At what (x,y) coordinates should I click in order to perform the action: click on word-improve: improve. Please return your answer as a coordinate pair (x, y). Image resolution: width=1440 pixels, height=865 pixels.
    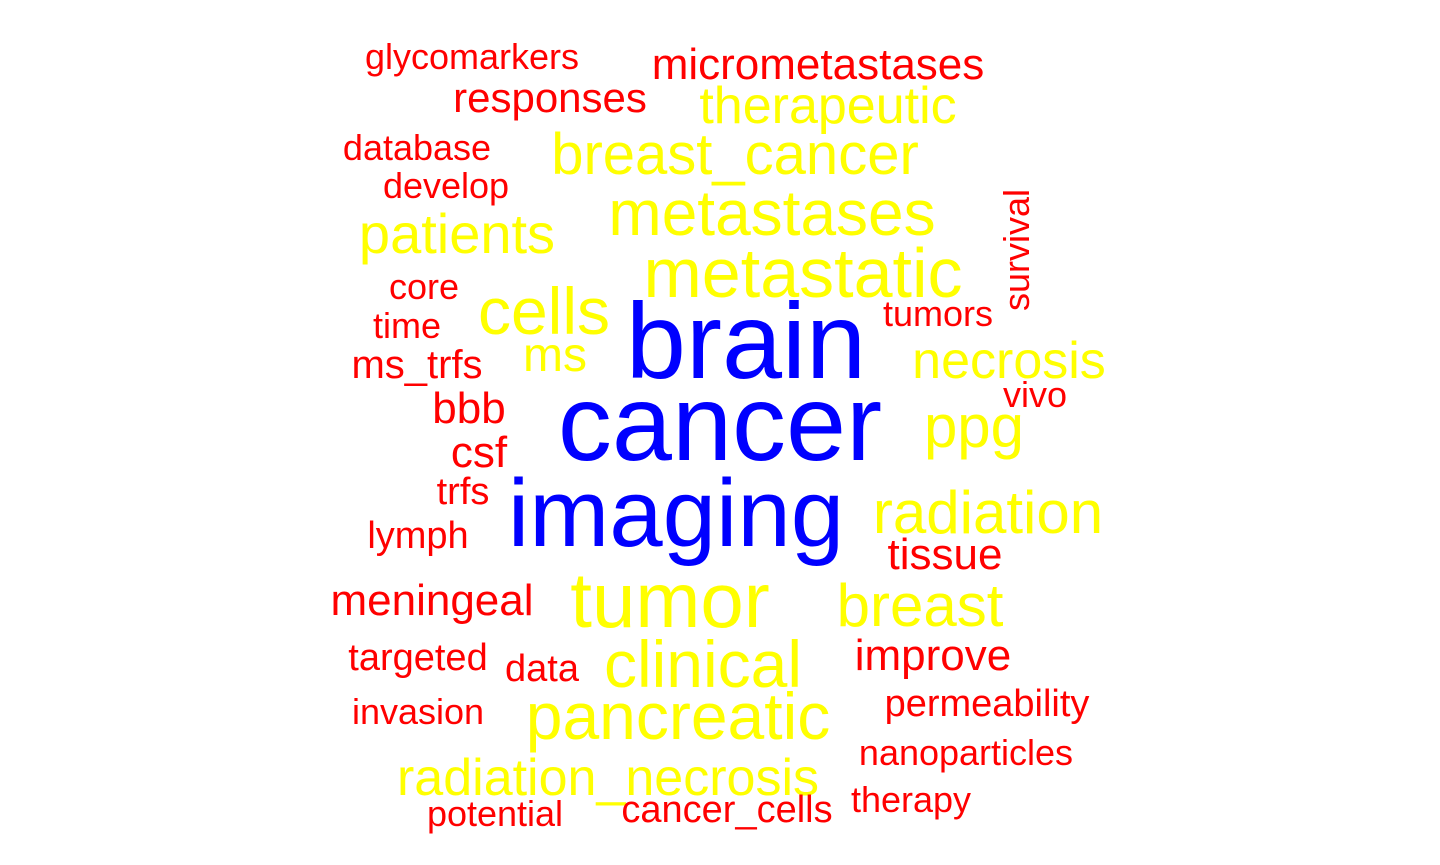
    Looking at the image, I should click on (933, 655).